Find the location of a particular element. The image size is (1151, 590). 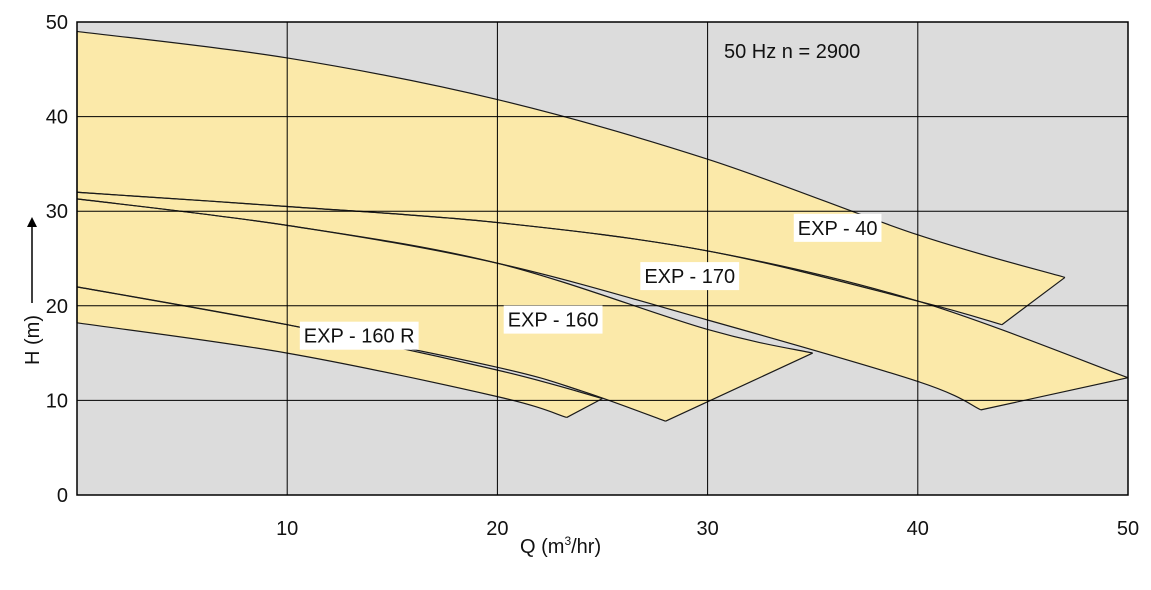

annotation-text: 50 Hz n = 2900 is located at coordinates (792, 52).